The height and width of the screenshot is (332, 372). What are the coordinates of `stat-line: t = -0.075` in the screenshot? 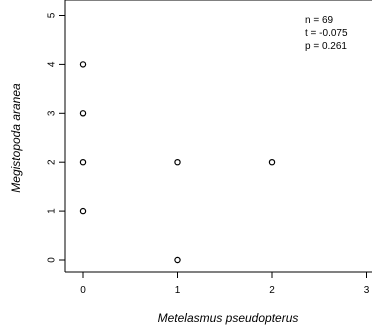 It's located at (326, 33).